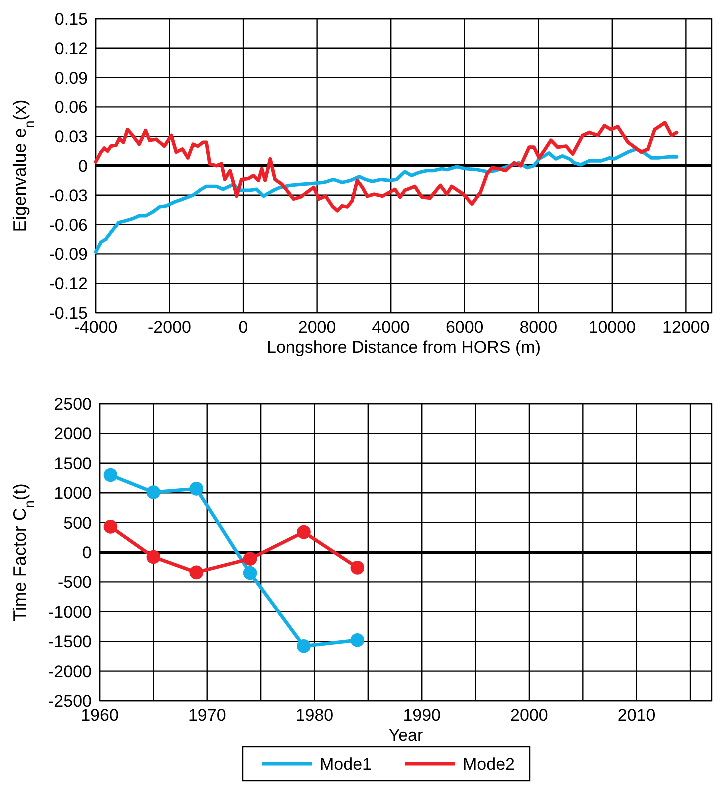  I want to click on y-tick-label: -500, so click(75, 582).